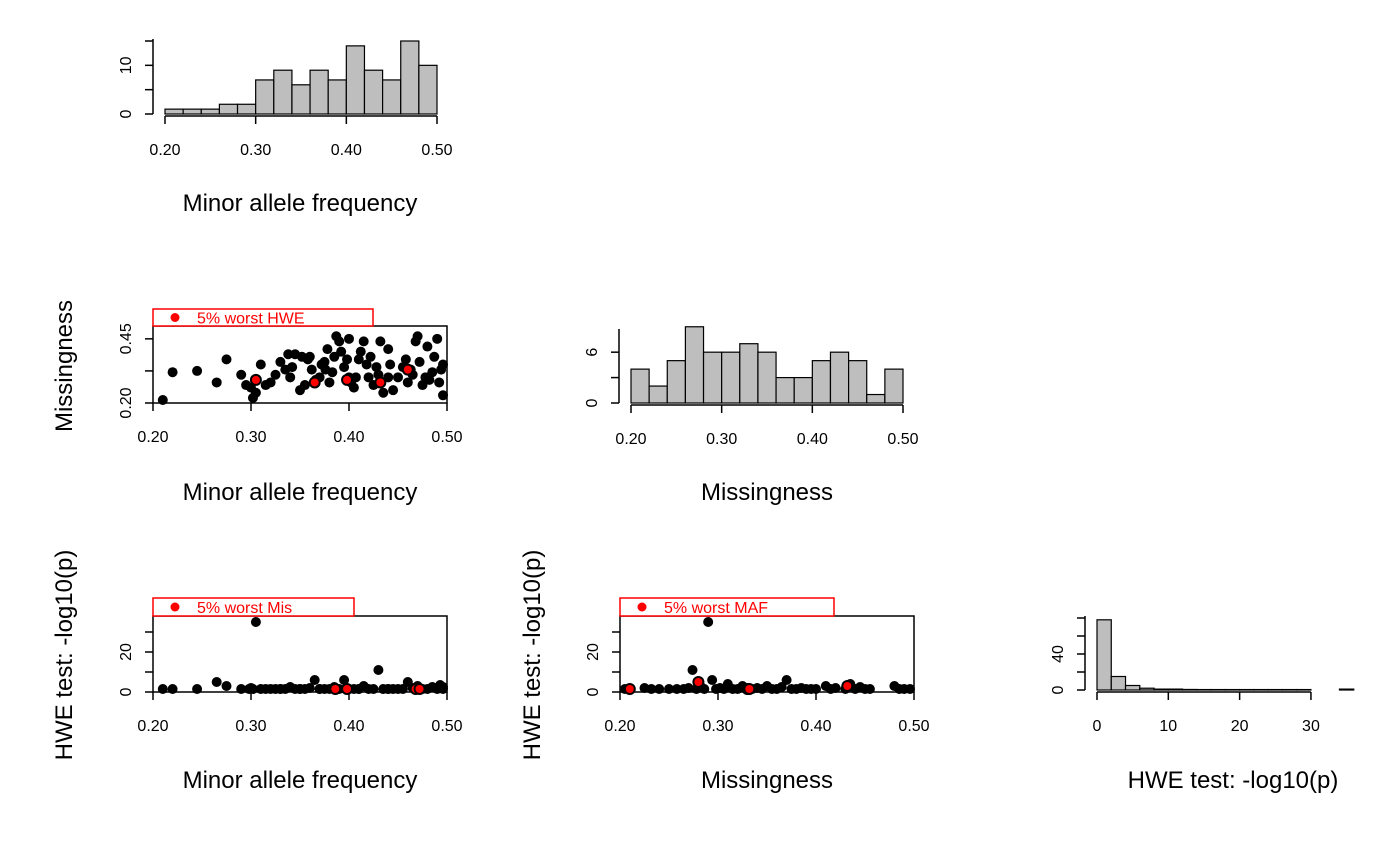  I want to click on legend-label: 5% worst MAF, so click(716, 608).